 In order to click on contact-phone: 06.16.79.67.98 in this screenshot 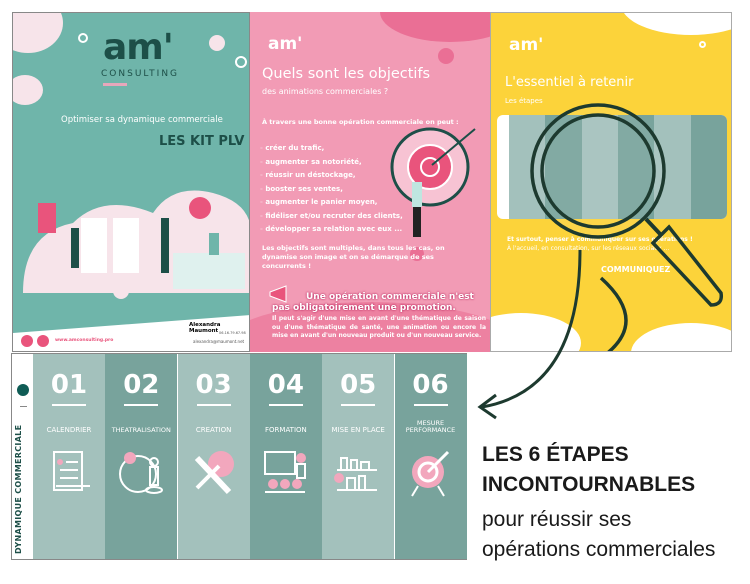, I will do `click(232, 333)`.